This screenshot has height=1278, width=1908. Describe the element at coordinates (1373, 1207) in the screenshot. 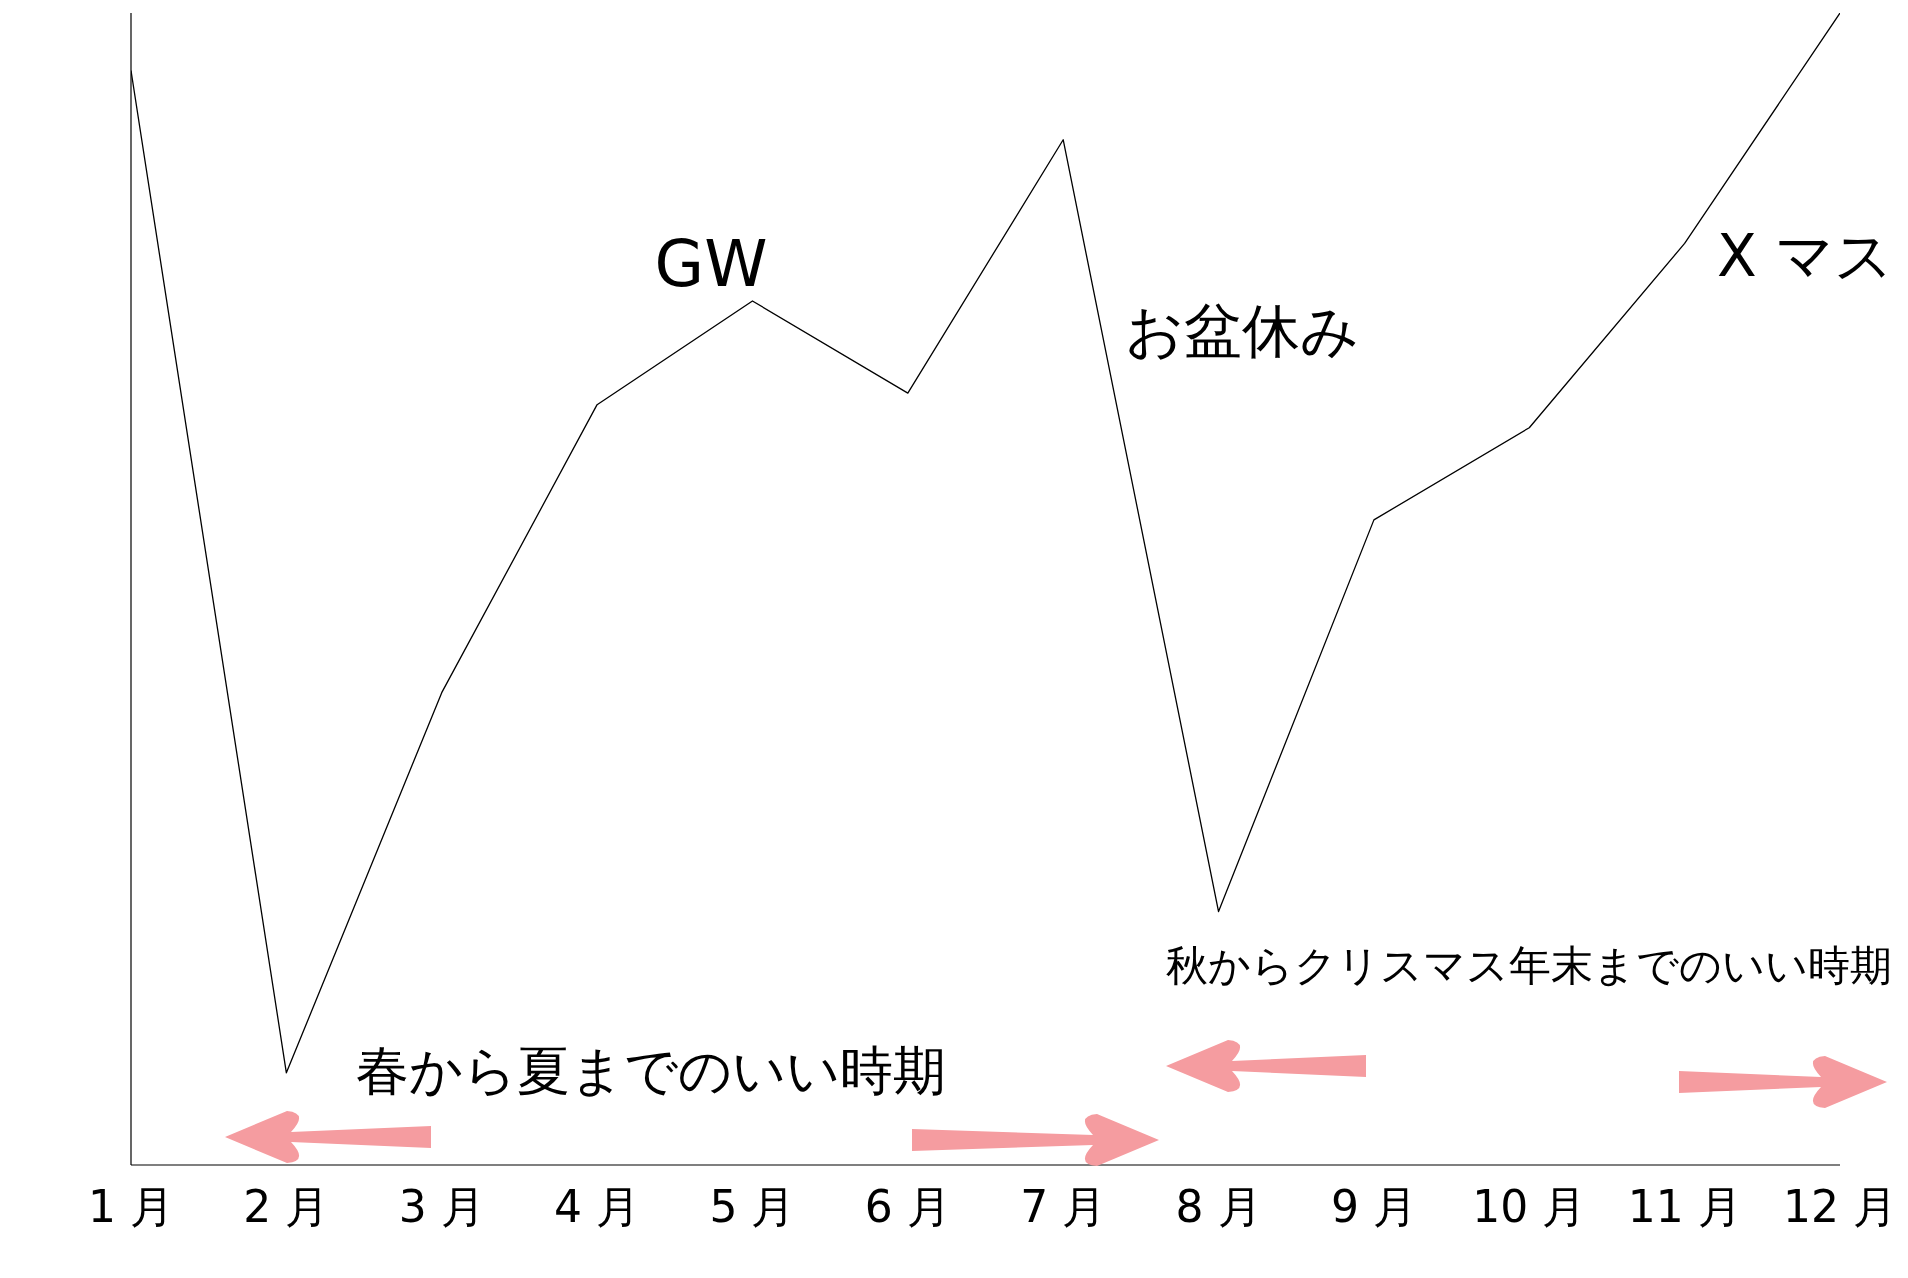

I see `x-tick-label: 9 月` at that location.